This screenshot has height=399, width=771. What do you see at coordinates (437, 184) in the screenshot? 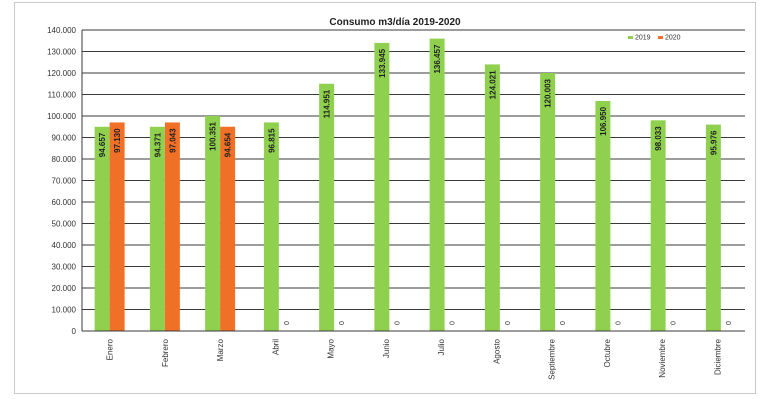
I see `bar-2019-julio` at bounding box center [437, 184].